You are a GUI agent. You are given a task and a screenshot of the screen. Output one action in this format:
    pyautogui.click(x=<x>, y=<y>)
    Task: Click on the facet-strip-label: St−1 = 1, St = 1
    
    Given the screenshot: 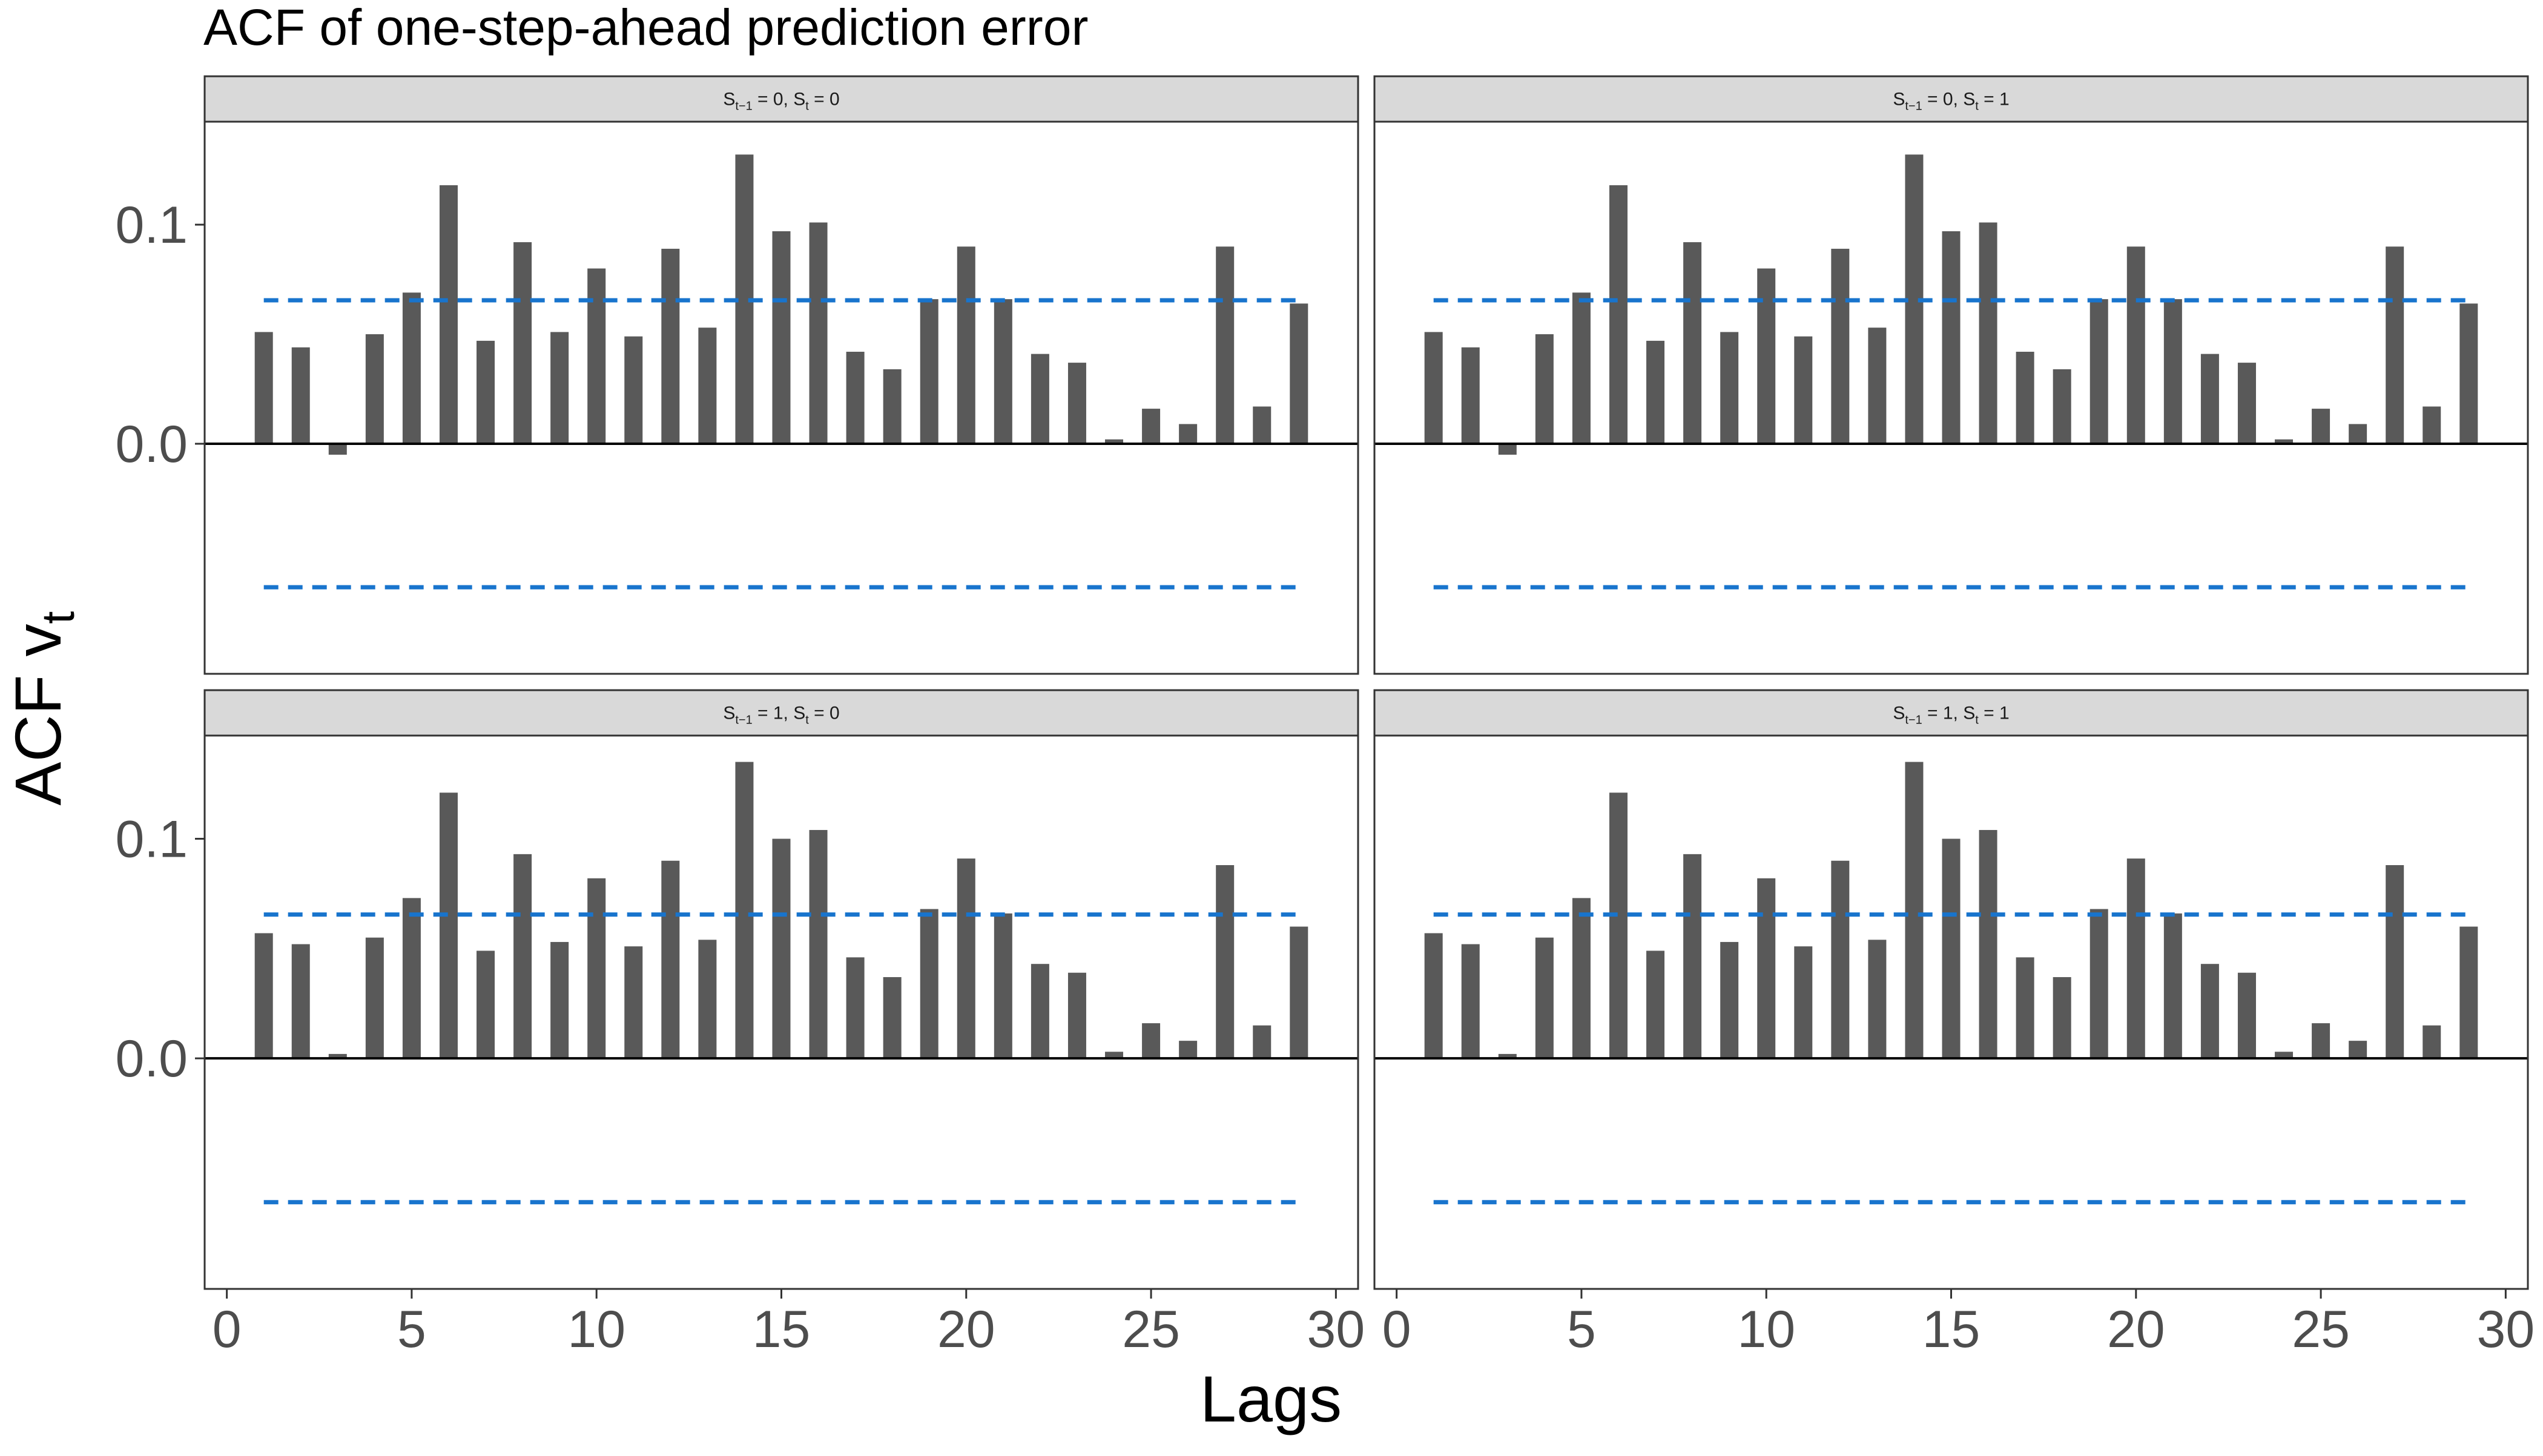 What is the action you would take?
    pyautogui.click(x=1951, y=715)
    